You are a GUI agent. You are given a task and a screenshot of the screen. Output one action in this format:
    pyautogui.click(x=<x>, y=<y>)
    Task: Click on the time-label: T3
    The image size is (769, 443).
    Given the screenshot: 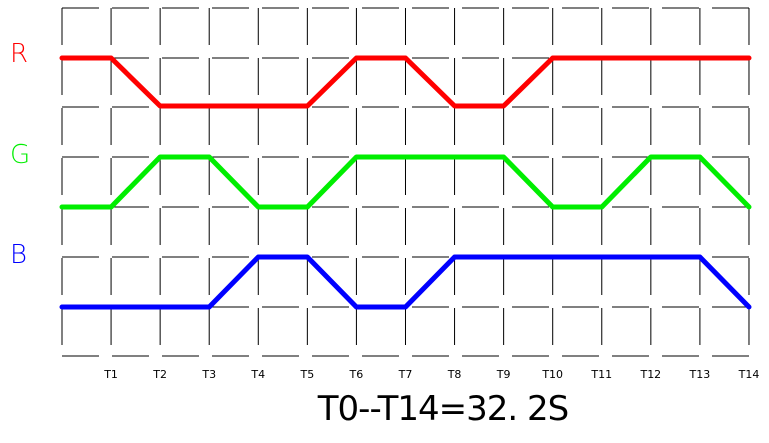 What is the action you would take?
    pyautogui.click(x=208, y=374)
    